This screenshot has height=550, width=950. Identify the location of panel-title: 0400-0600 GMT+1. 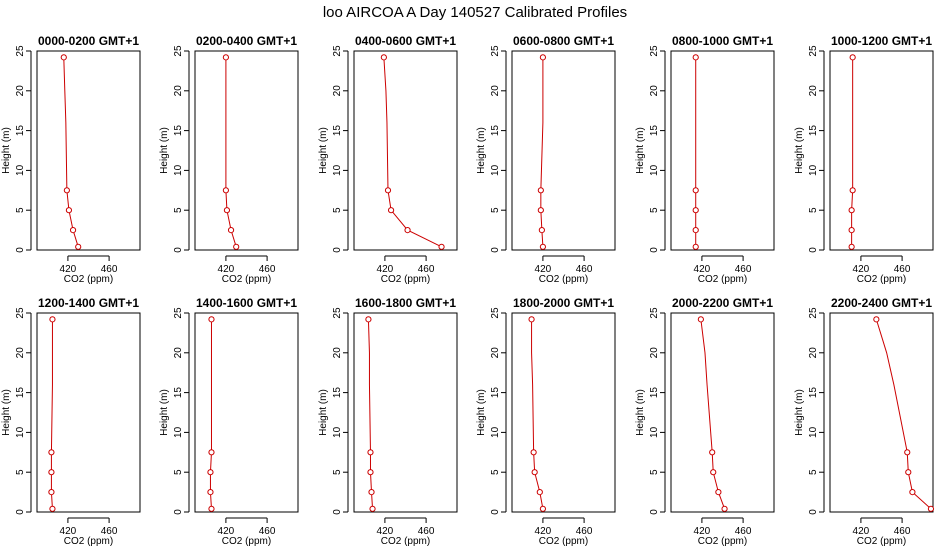
(405, 41).